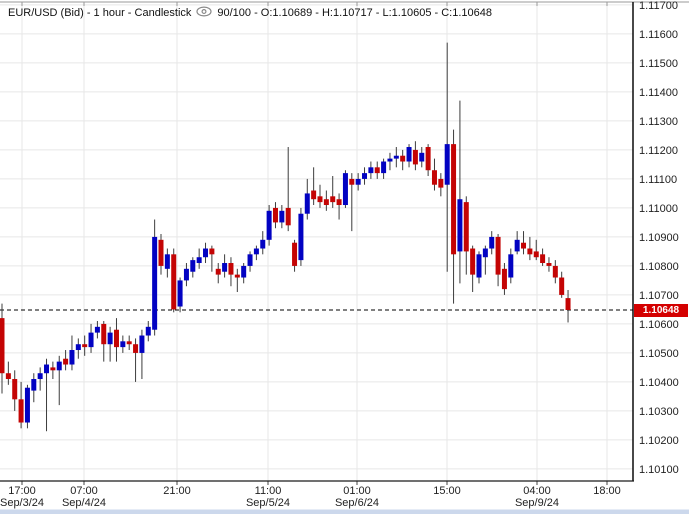 The image size is (689, 514). What do you see at coordinates (658, 64) in the screenshot?
I see `y-axis-label: 1.11500` at bounding box center [658, 64].